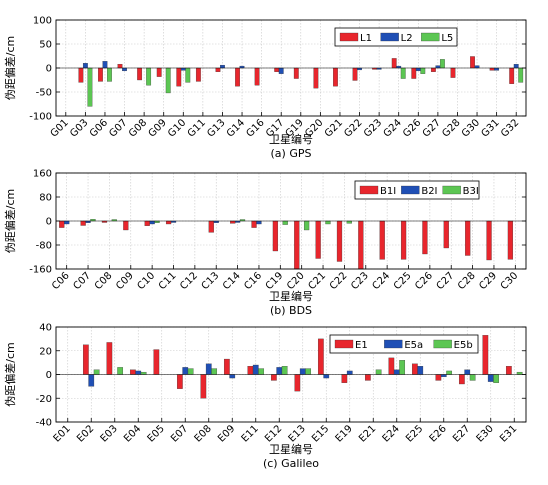 Image resolution: width=548 pixels, height=485 pixels. What do you see at coordinates (273, 377) in the screenshot?
I see `bar-E1-E12` at bounding box center [273, 377].